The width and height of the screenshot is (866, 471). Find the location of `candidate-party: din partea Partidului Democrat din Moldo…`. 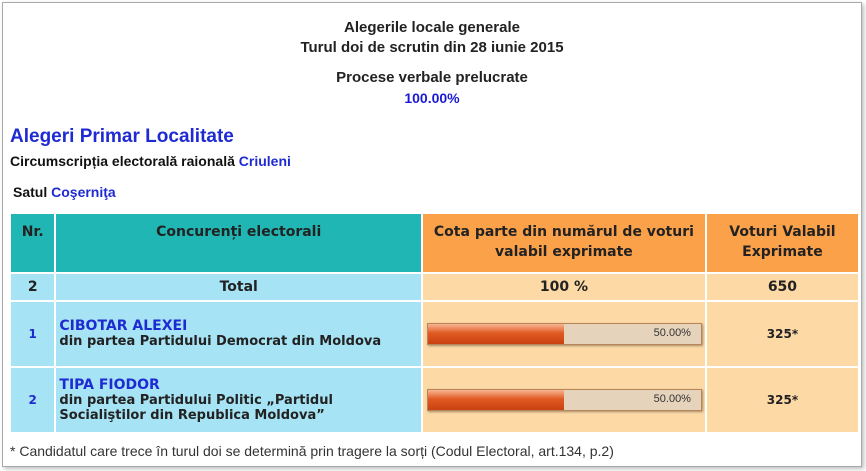

candidate-party: din partea Partidului Democrat din Moldo… is located at coordinates (220, 341).